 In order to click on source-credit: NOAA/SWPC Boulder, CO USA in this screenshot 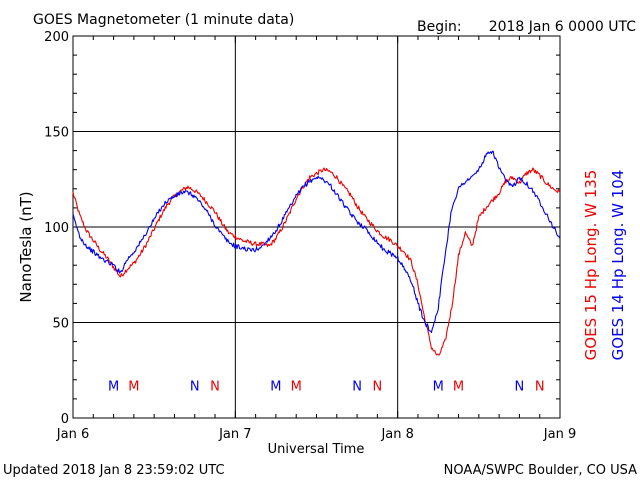, I will do `click(540, 470)`.